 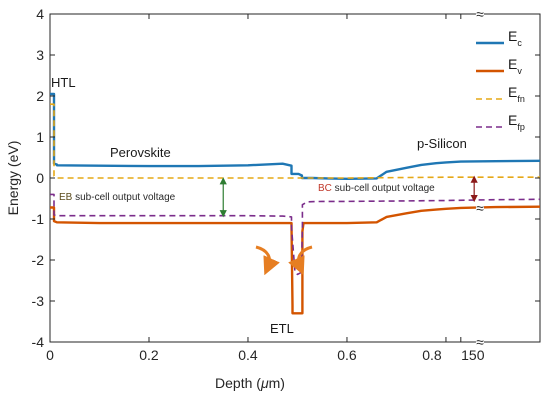 What do you see at coordinates (521, 127) in the screenshot?
I see `legend-label-subscript: fp` at bounding box center [521, 127].